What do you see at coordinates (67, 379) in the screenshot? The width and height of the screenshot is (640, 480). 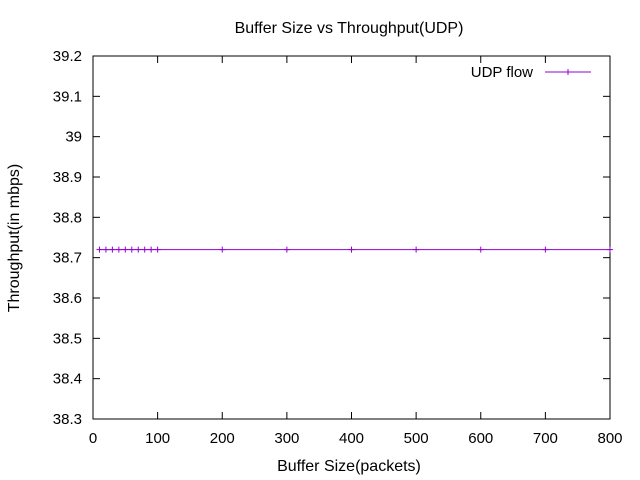 I see `y-tick-label: 38.4` at bounding box center [67, 379].